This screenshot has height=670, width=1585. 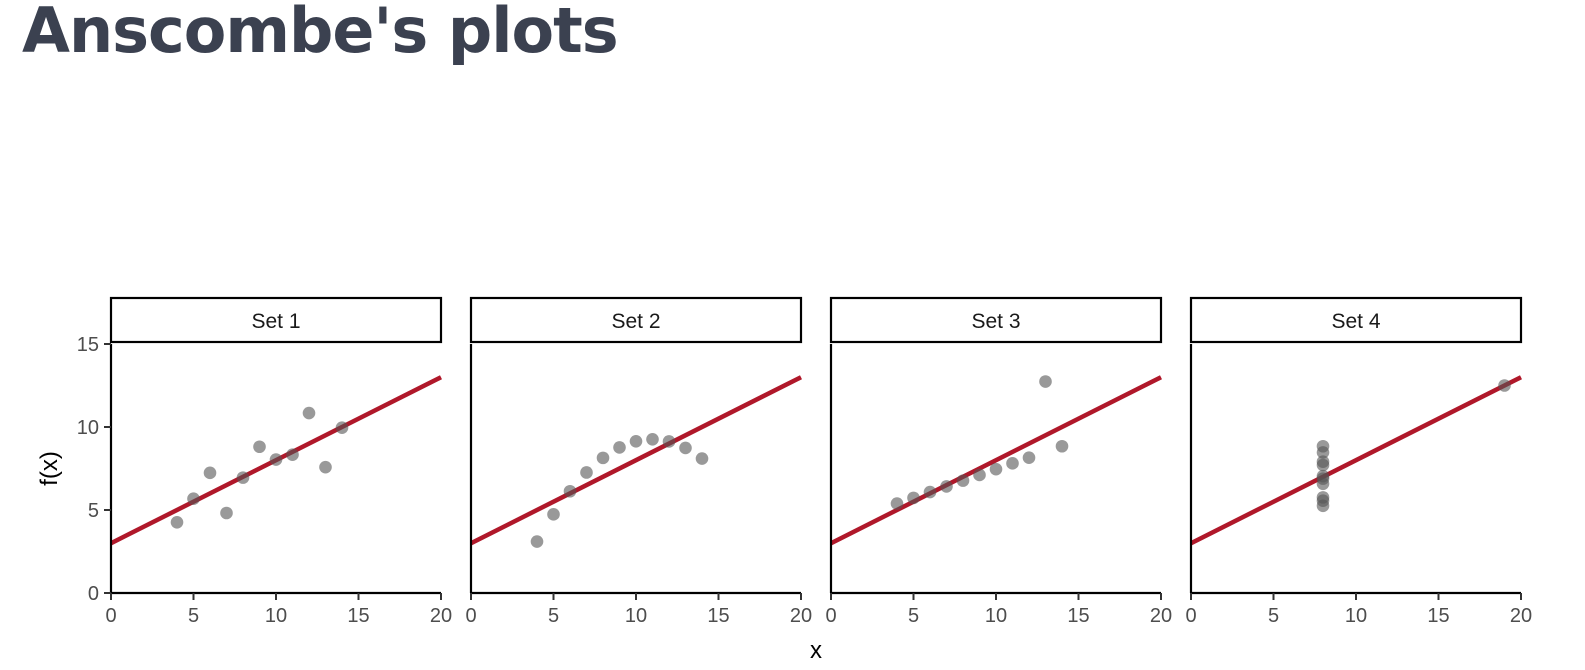 What do you see at coordinates (93, 511) in the screenshot?
I see `y-tick-label: 5` at bounding box center [93, 511].